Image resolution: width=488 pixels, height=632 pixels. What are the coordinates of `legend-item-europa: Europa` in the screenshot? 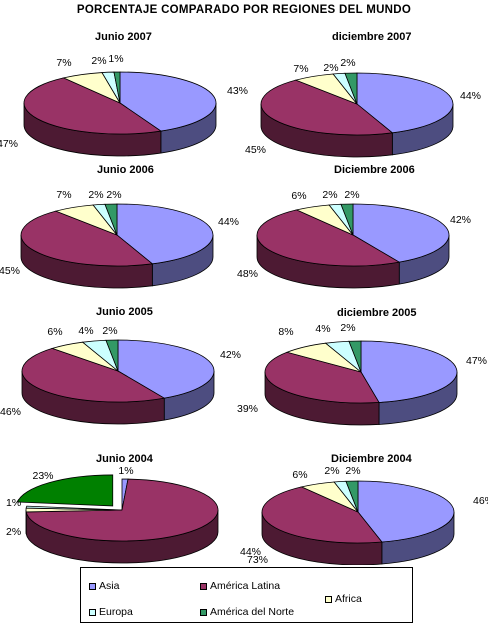 It's located at (111, 612).